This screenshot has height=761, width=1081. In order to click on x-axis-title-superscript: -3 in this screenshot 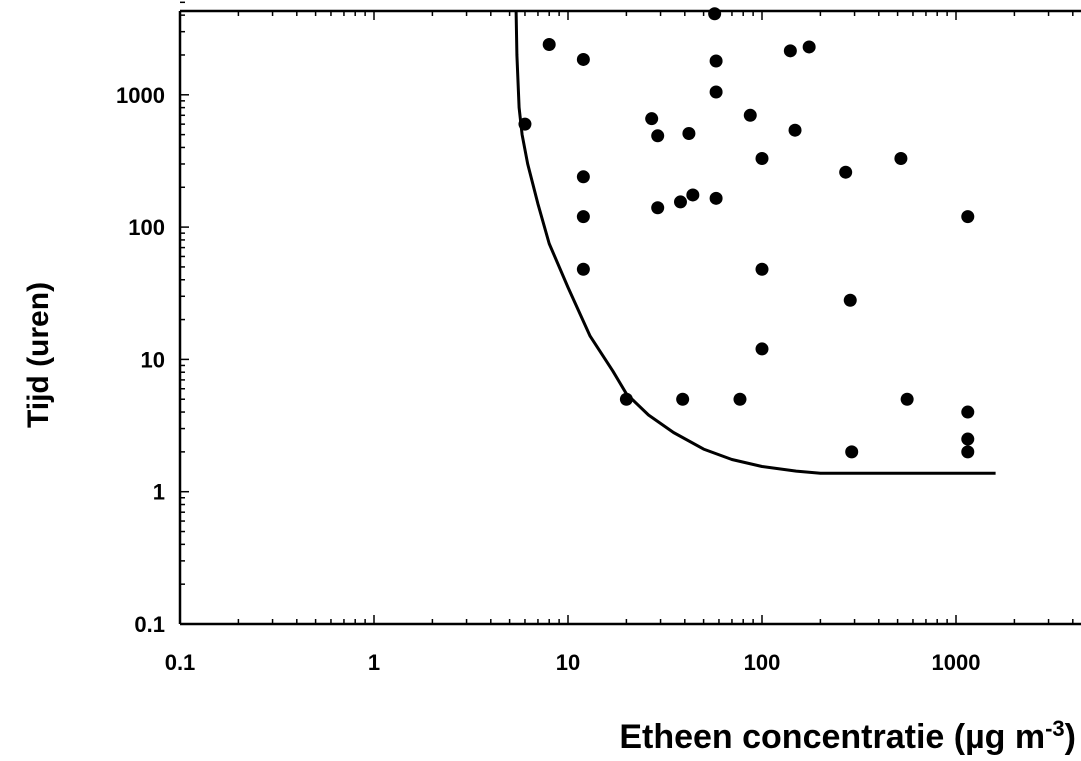, I will do `click(1055, 728)`.